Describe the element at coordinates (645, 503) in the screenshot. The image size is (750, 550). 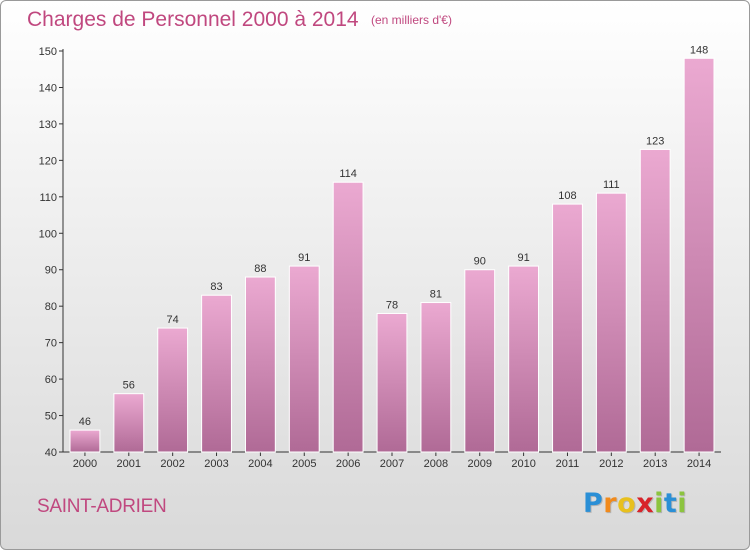
I see `logo-letter: x` at that location.